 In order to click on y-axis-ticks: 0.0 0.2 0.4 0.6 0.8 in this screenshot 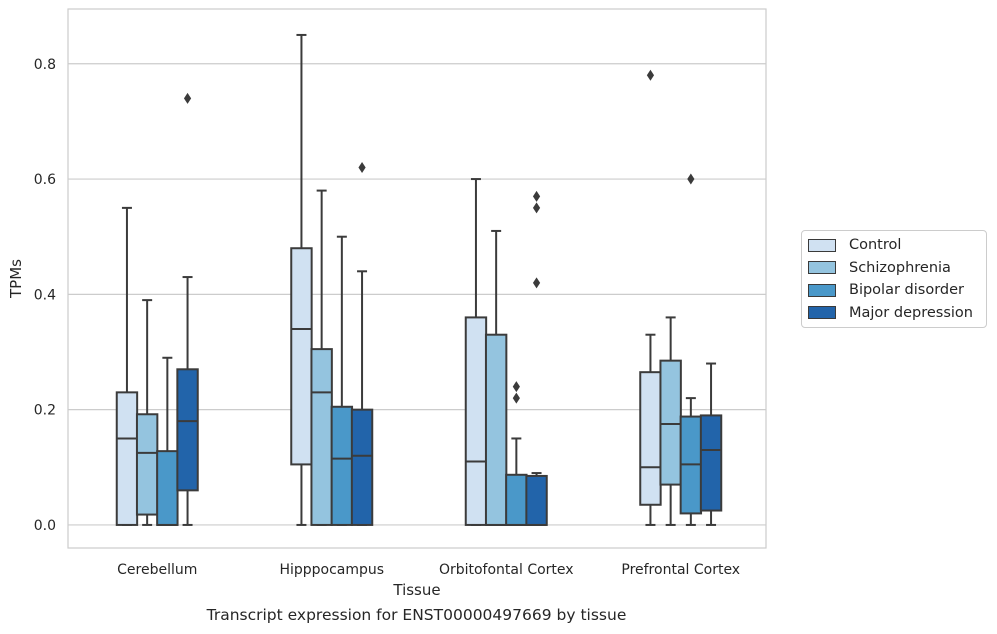, I will do `click(45, 295)`.